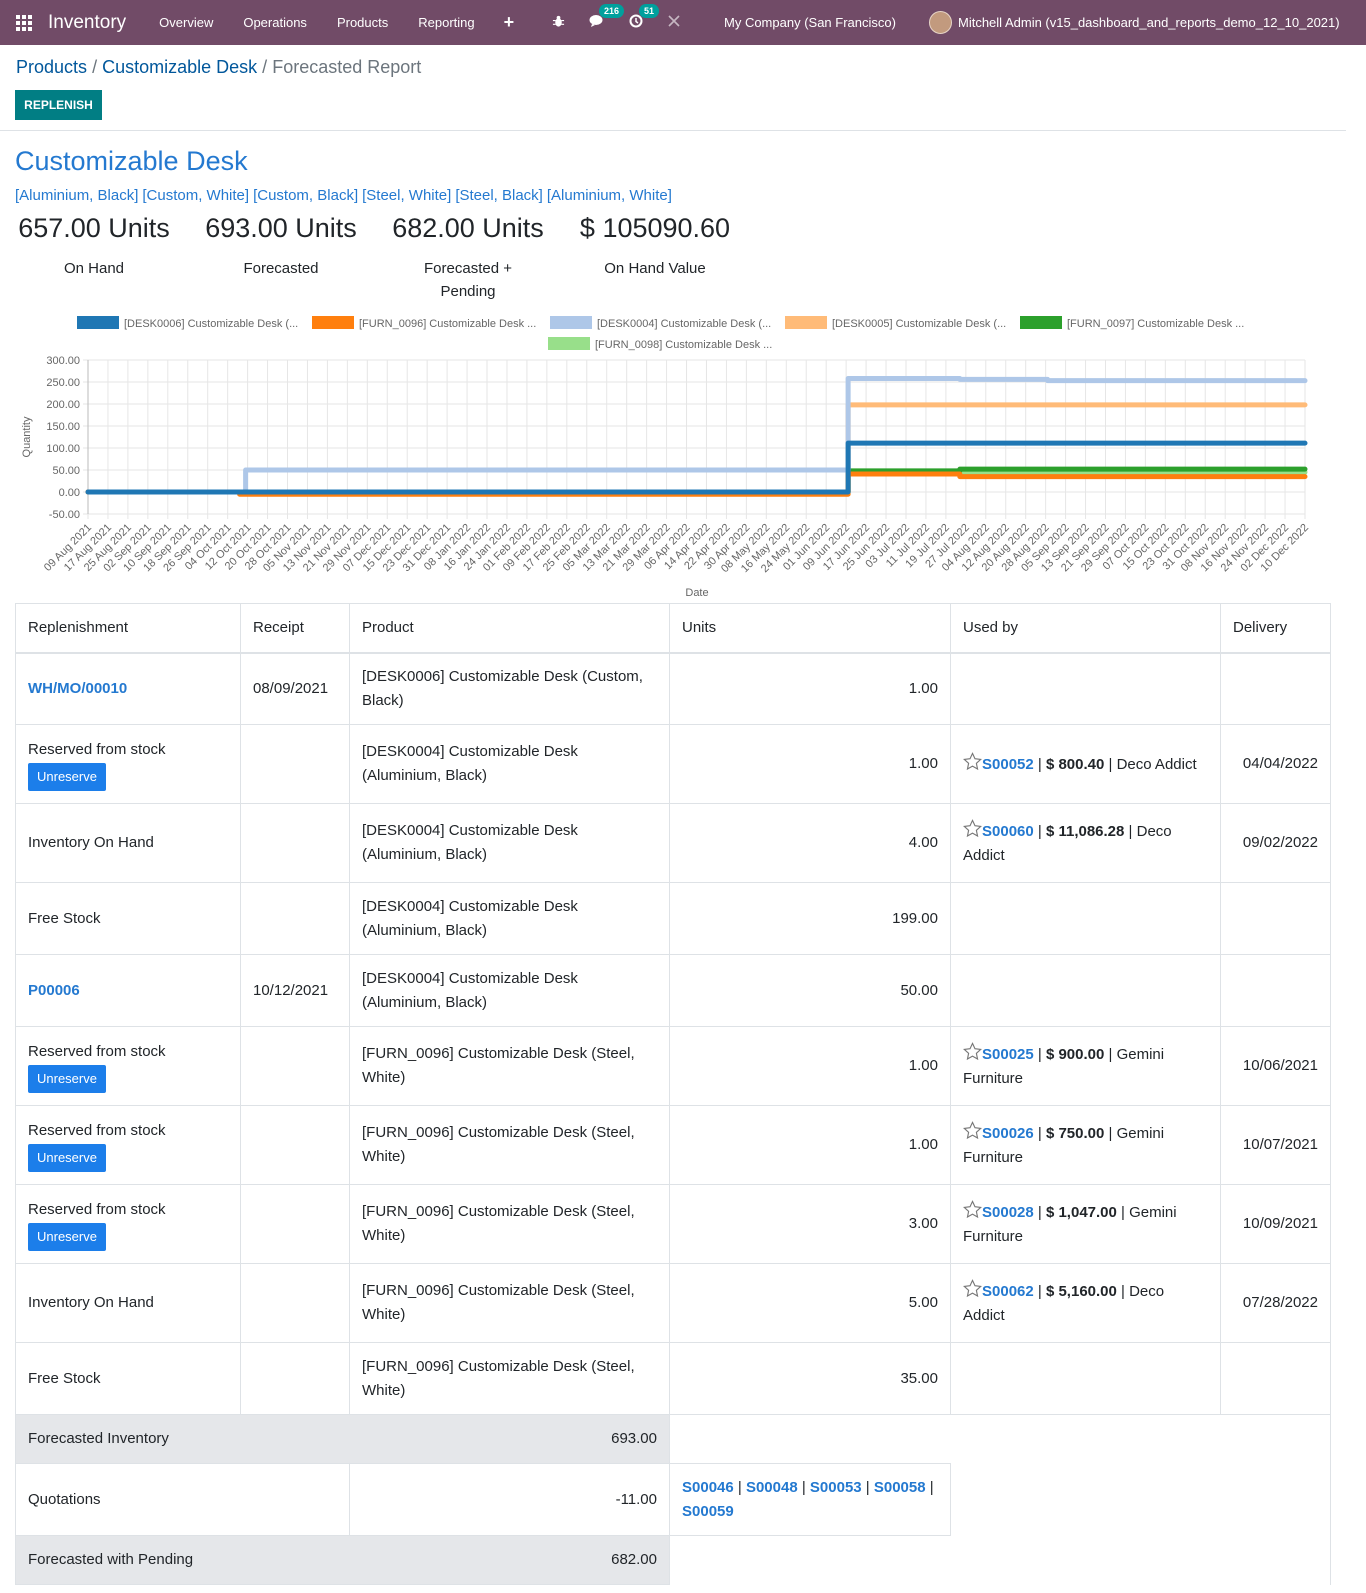  Describe the element at coordinates (509, 22) in the screenshot. I see `add-menu-icon: +` at that location.